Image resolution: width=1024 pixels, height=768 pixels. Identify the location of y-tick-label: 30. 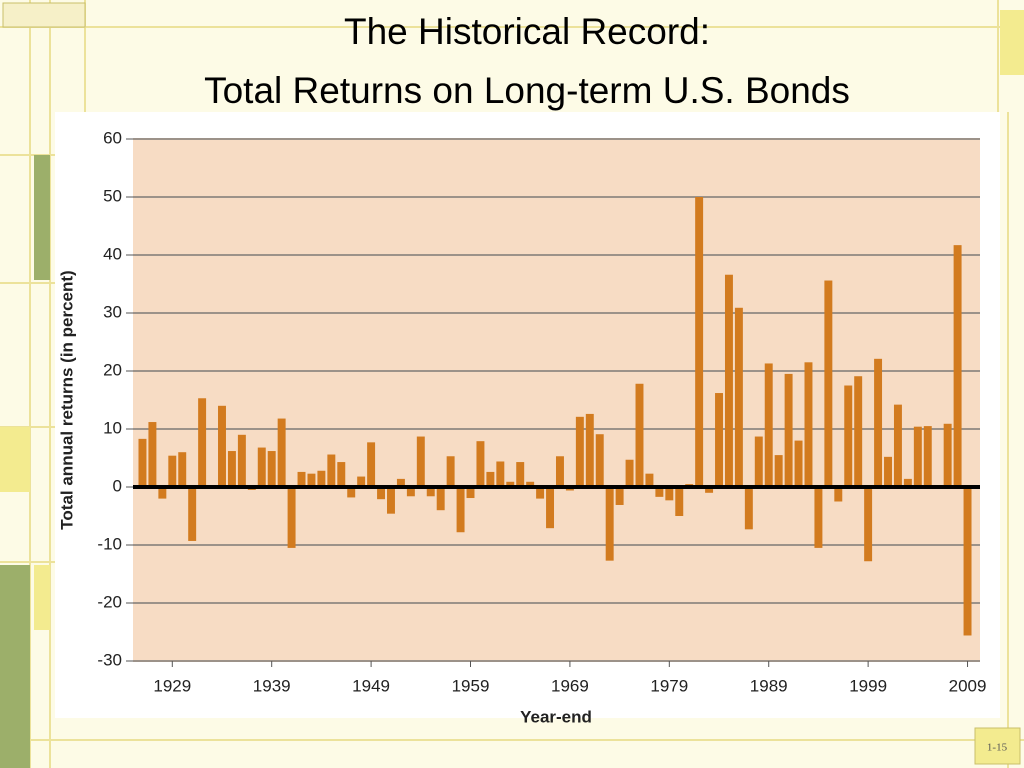
(112, 311).